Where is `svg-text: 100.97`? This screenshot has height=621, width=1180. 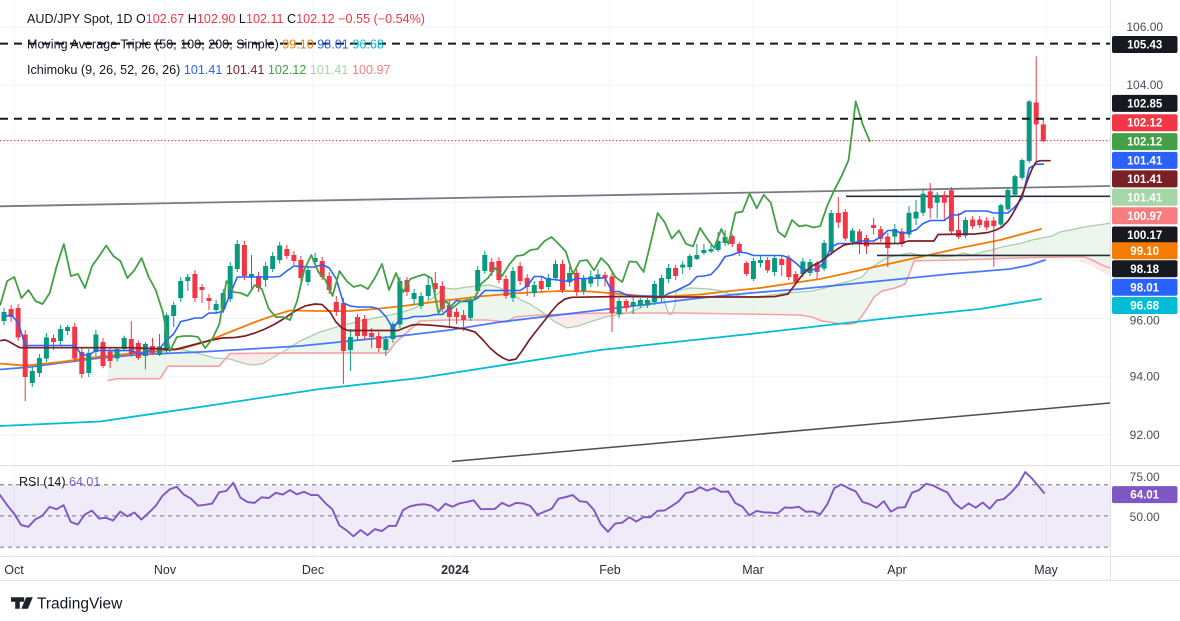
svg-text: 100.97 is located at coordinates (1144, 217).